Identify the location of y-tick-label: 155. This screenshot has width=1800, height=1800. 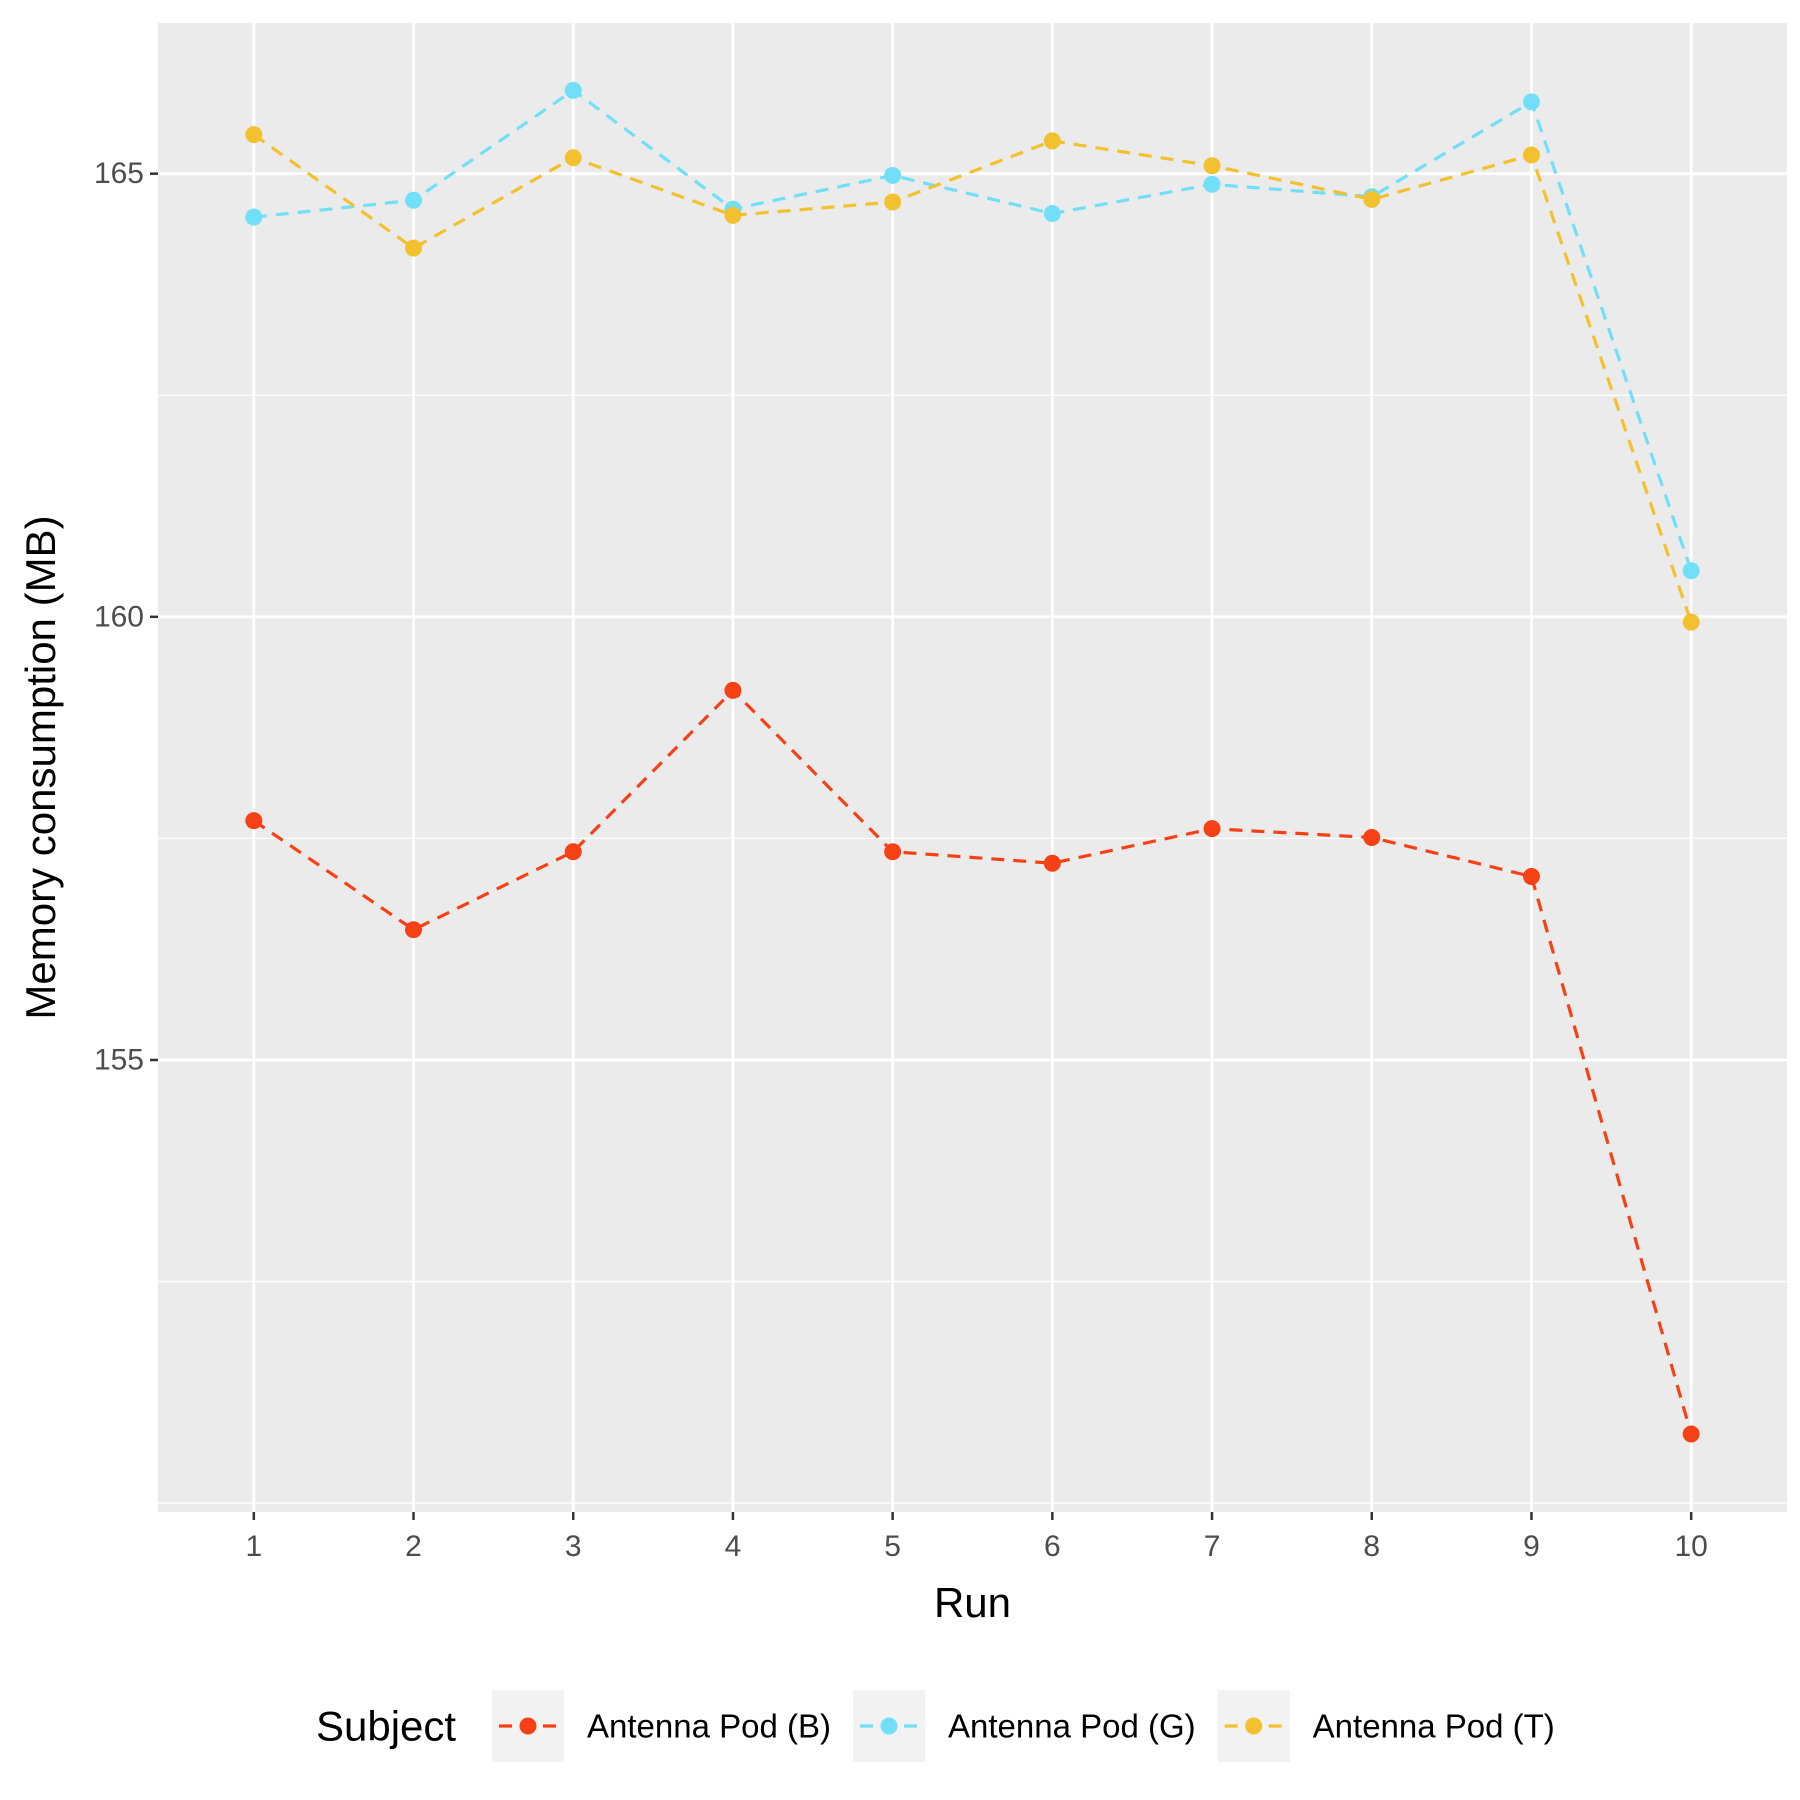
(119, 1059).